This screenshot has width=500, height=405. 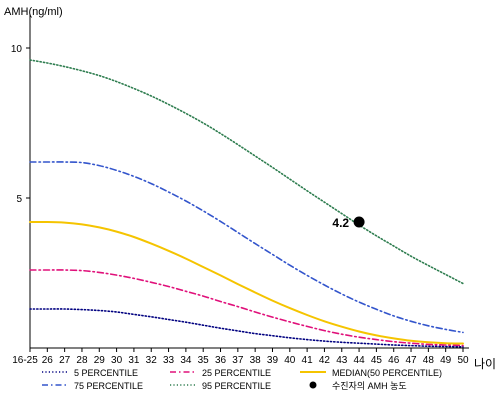 I want to click on x-tick-label: 48, so click(x=429, y=360).